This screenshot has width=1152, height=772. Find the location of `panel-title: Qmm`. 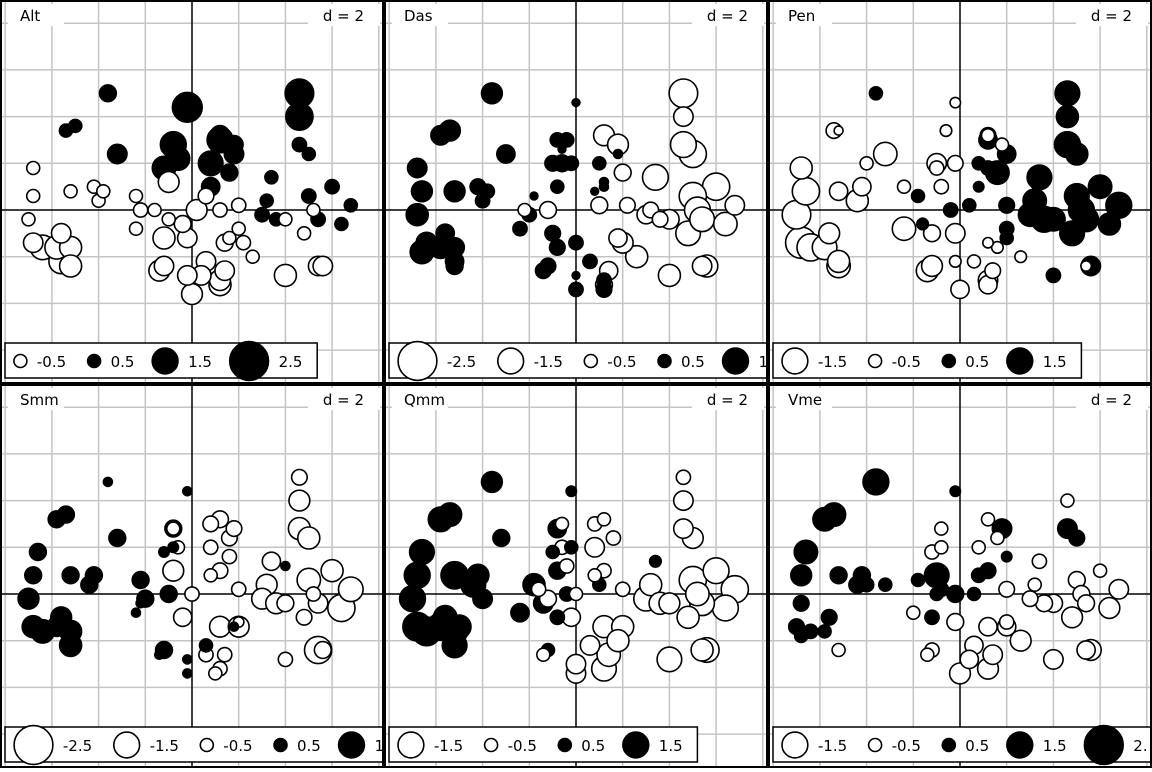

panel-title: Qmm is located at coordinates (424, 400).